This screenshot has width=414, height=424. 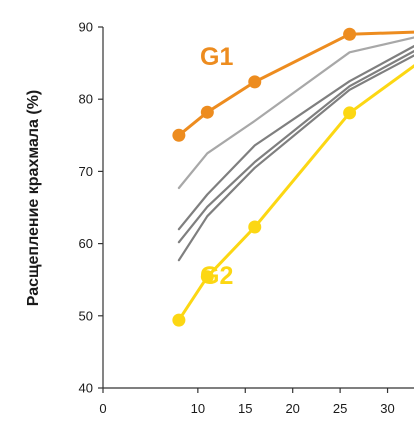 I want to click on series-label-g2: G2, so click(x=216, y=276).